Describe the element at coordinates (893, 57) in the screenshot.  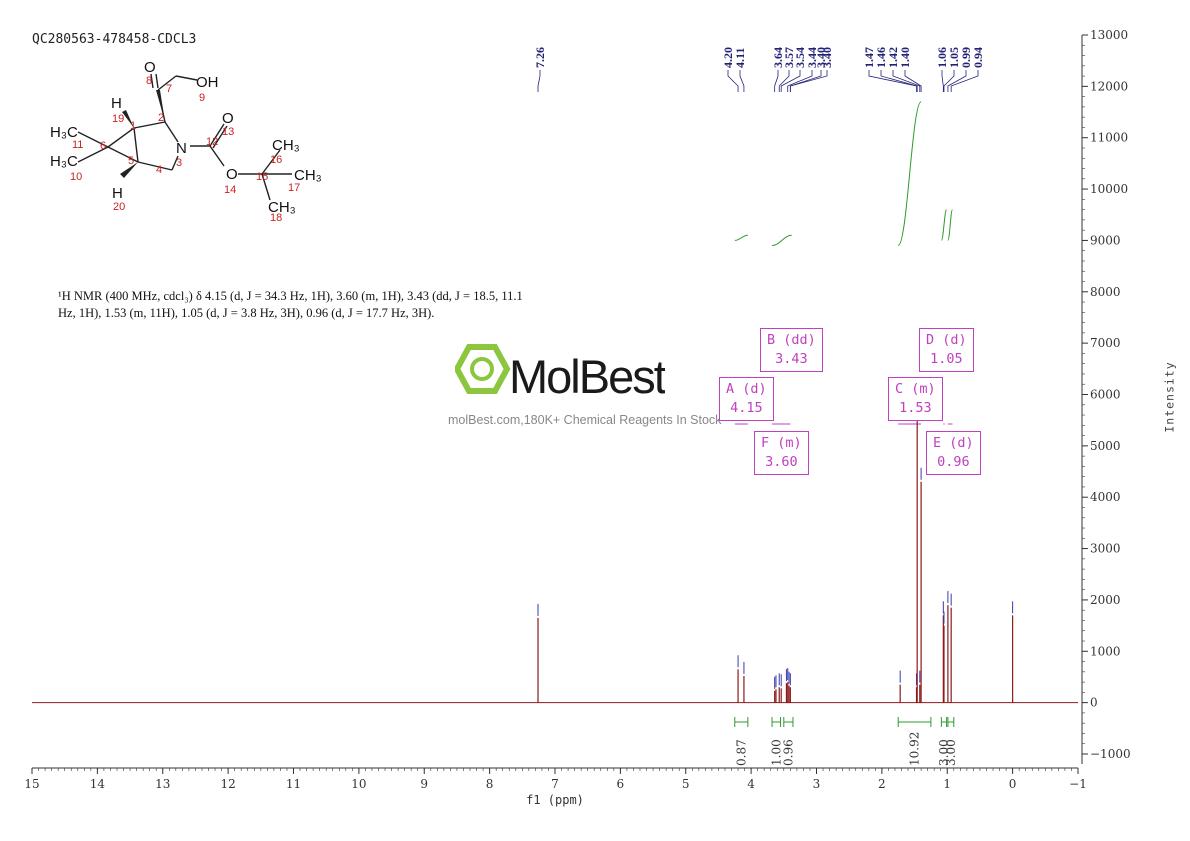
I see `peak-label: 1.42` at that location.